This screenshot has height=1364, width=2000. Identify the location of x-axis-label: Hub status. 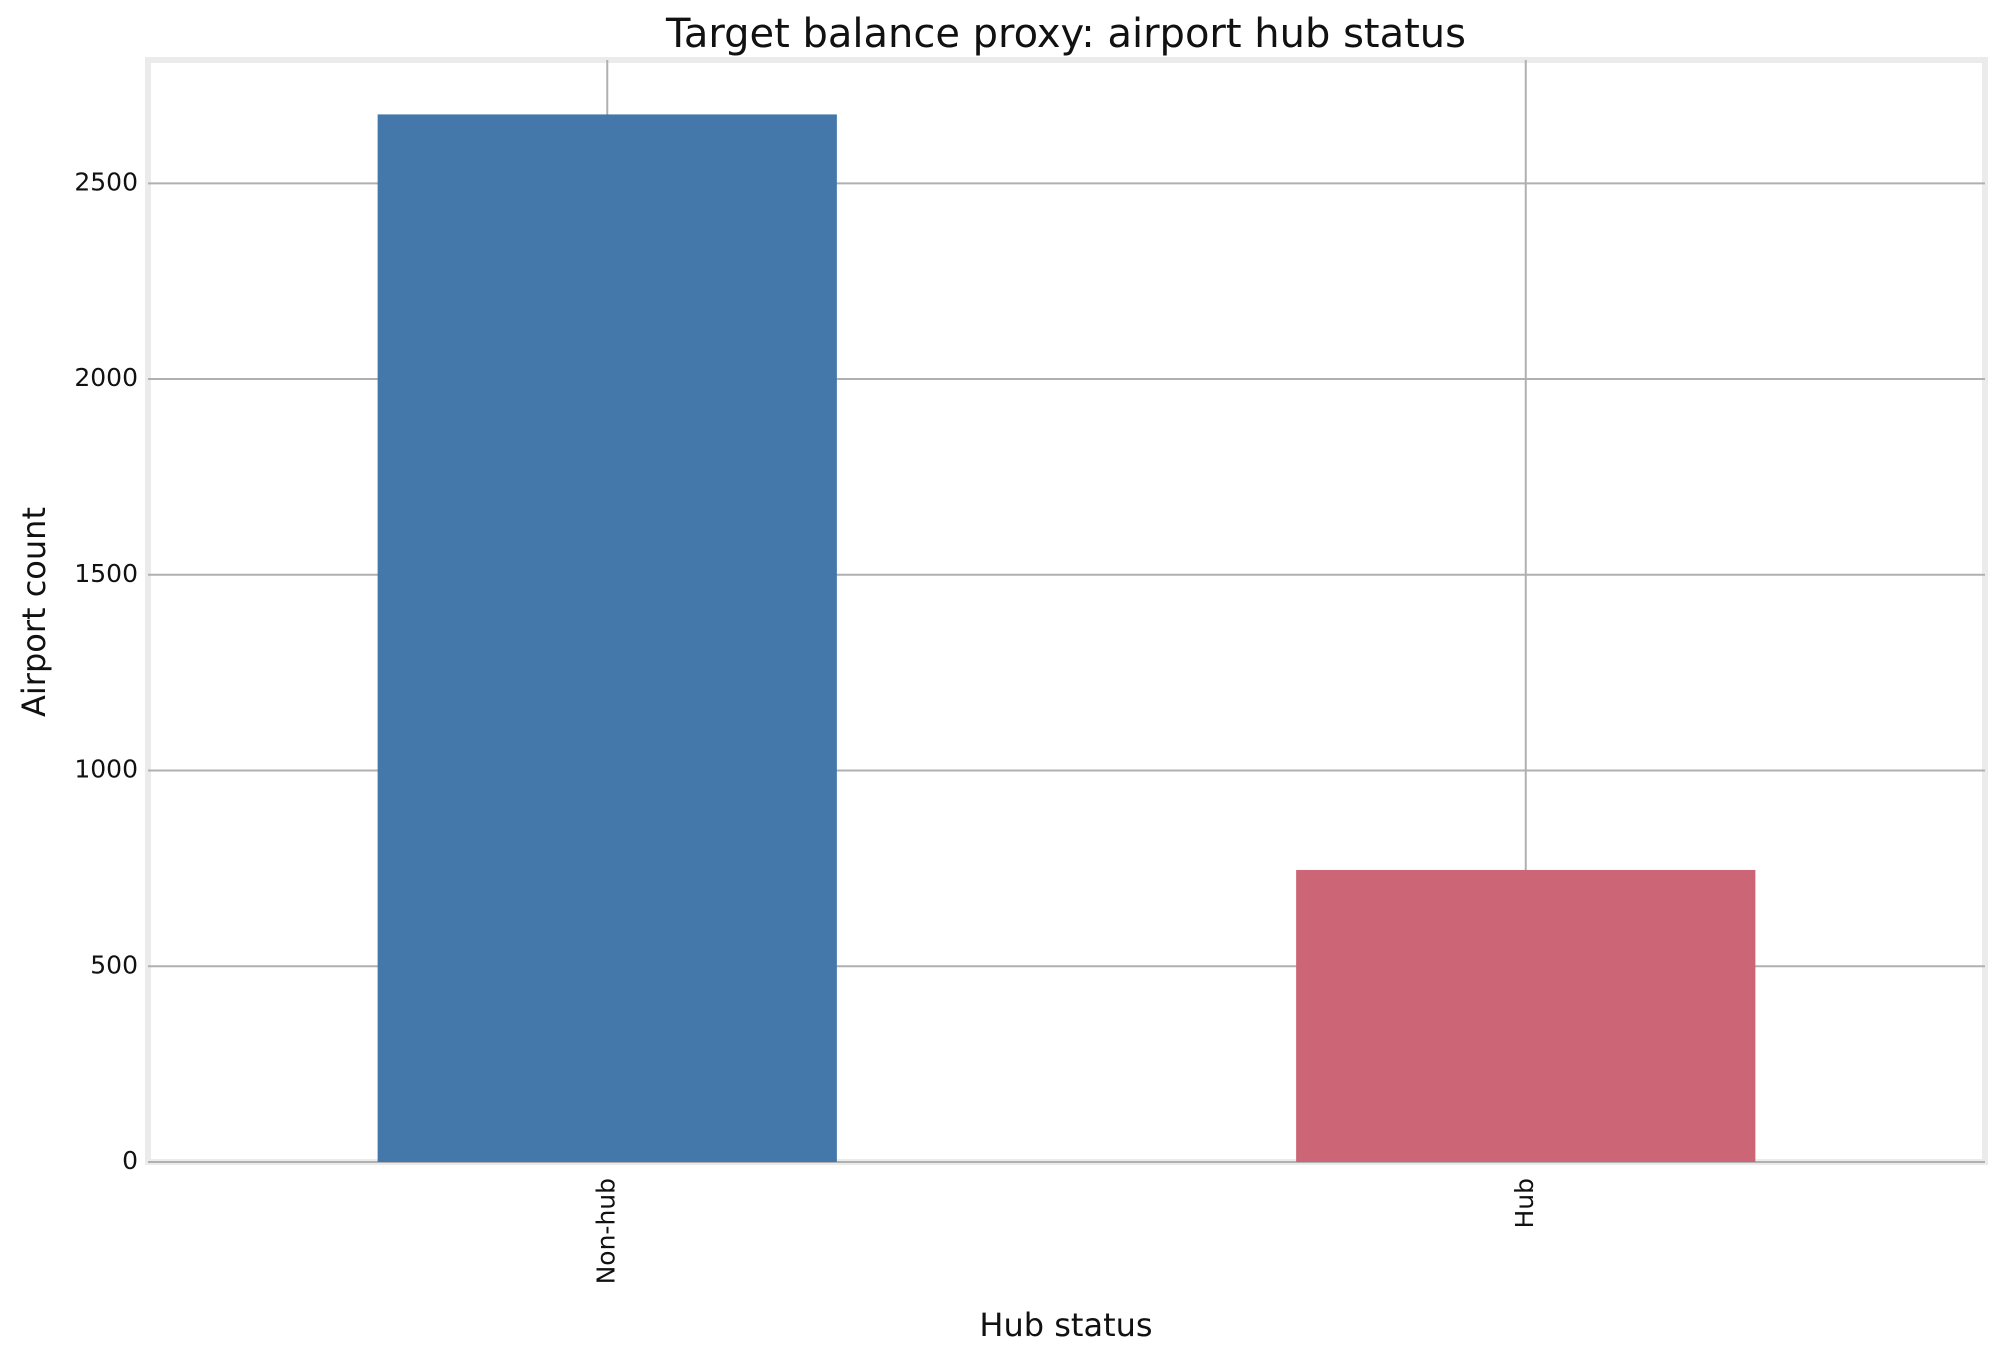
(1065, 1325).